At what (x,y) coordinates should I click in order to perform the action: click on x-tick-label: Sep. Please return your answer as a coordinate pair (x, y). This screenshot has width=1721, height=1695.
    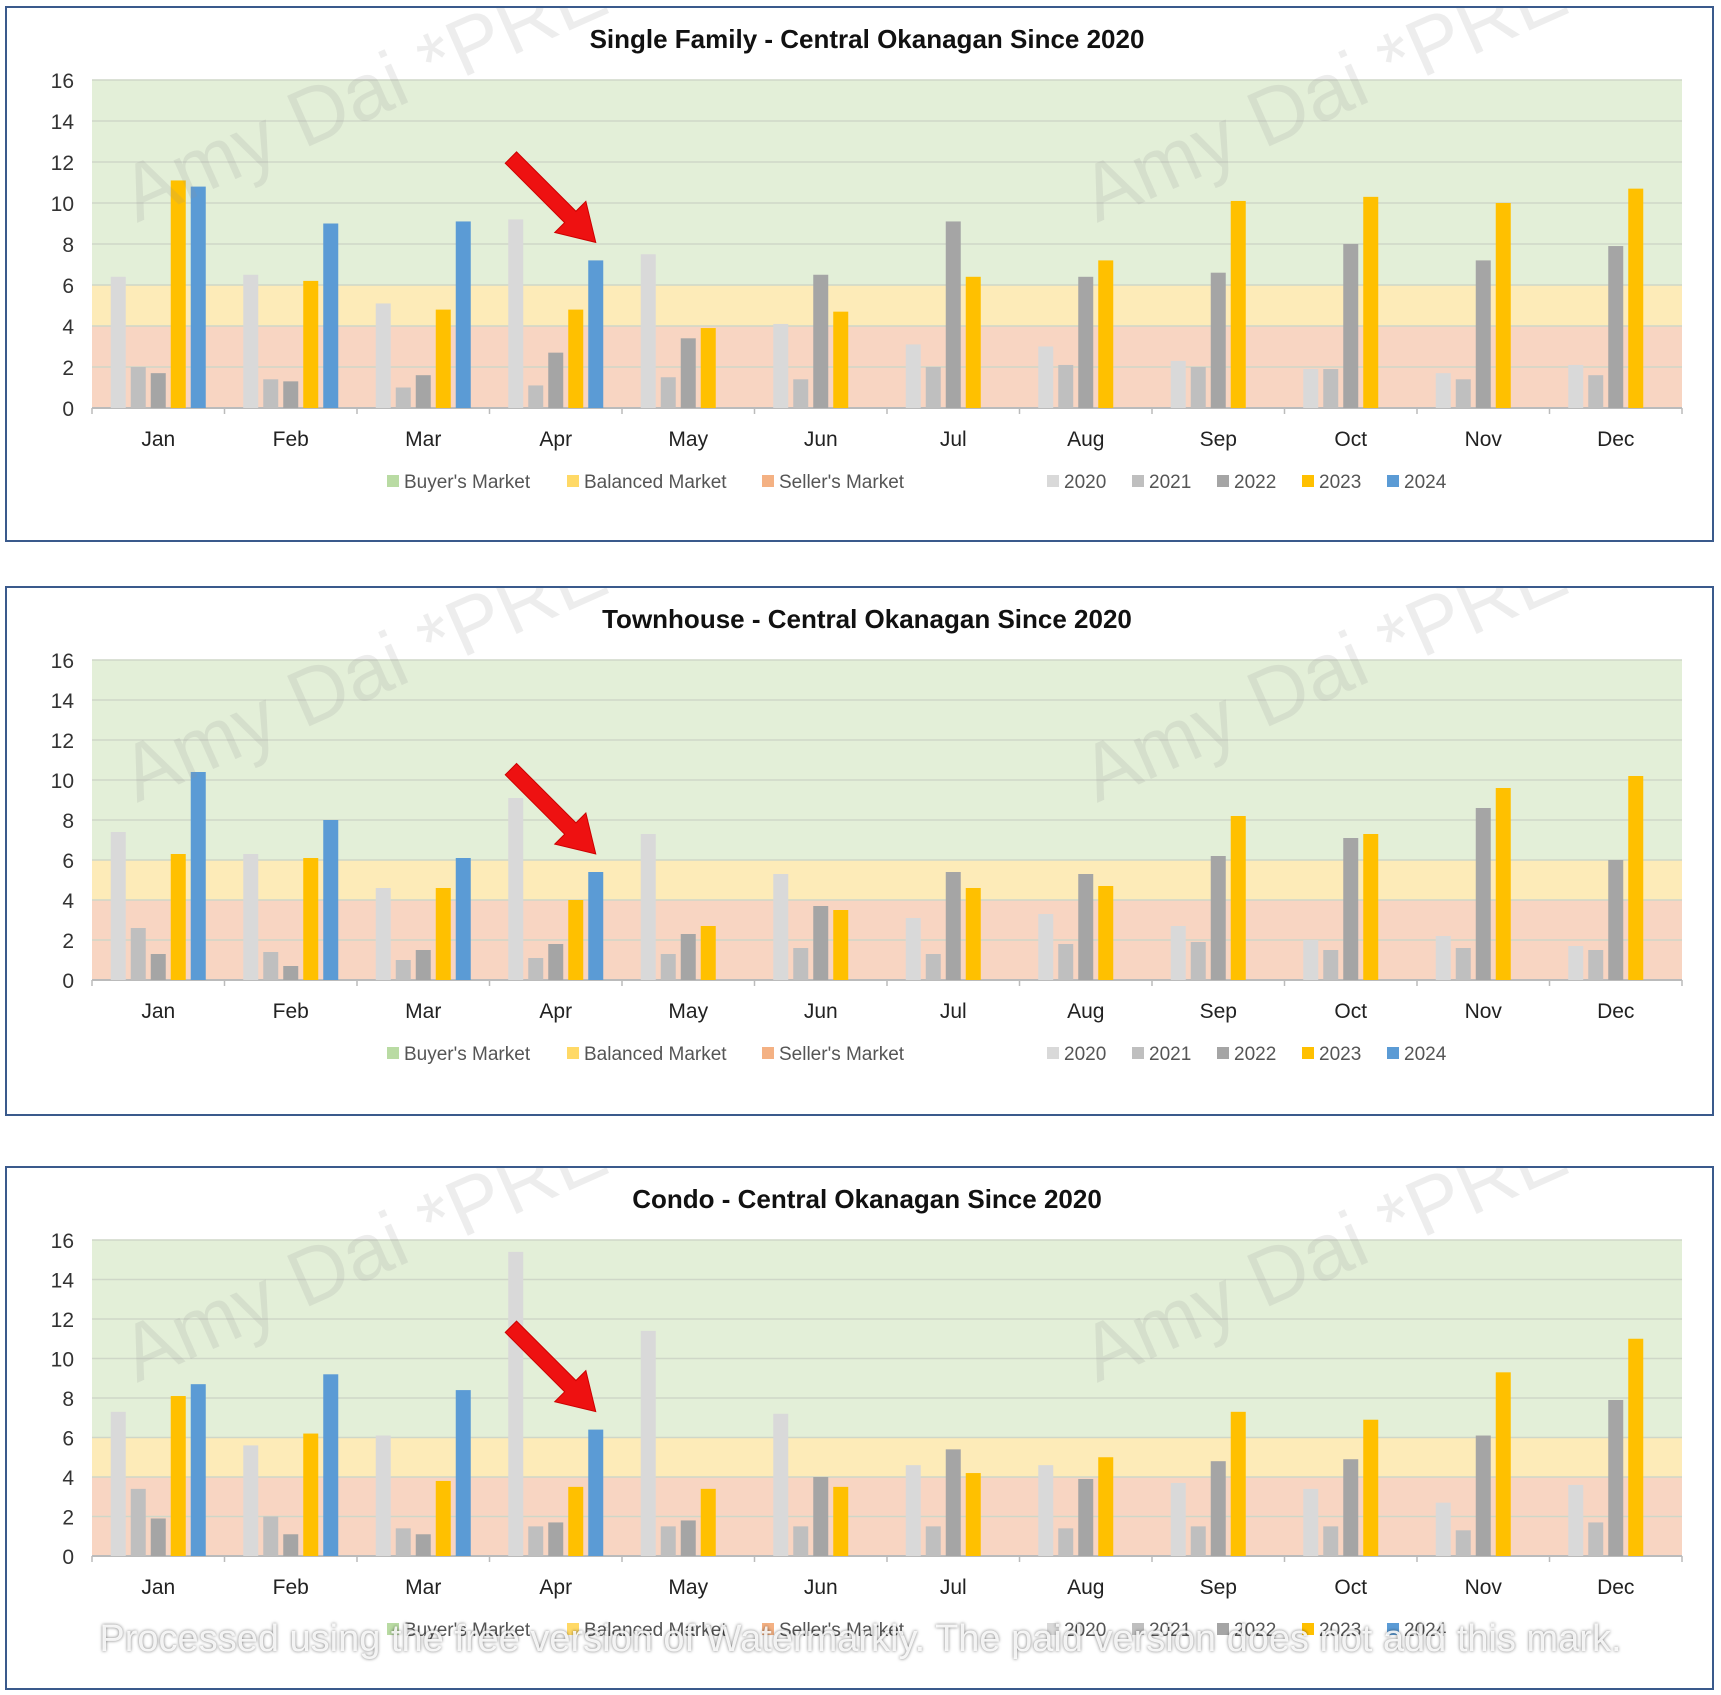
    Looking at the image, I should click on (1218, 439).